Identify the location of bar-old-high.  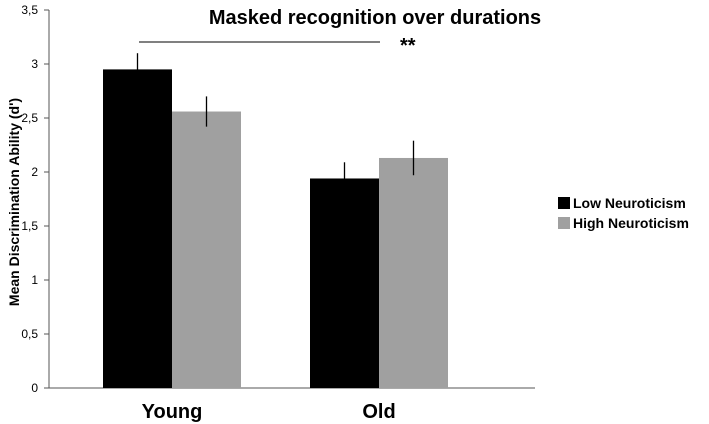
(413, 272).